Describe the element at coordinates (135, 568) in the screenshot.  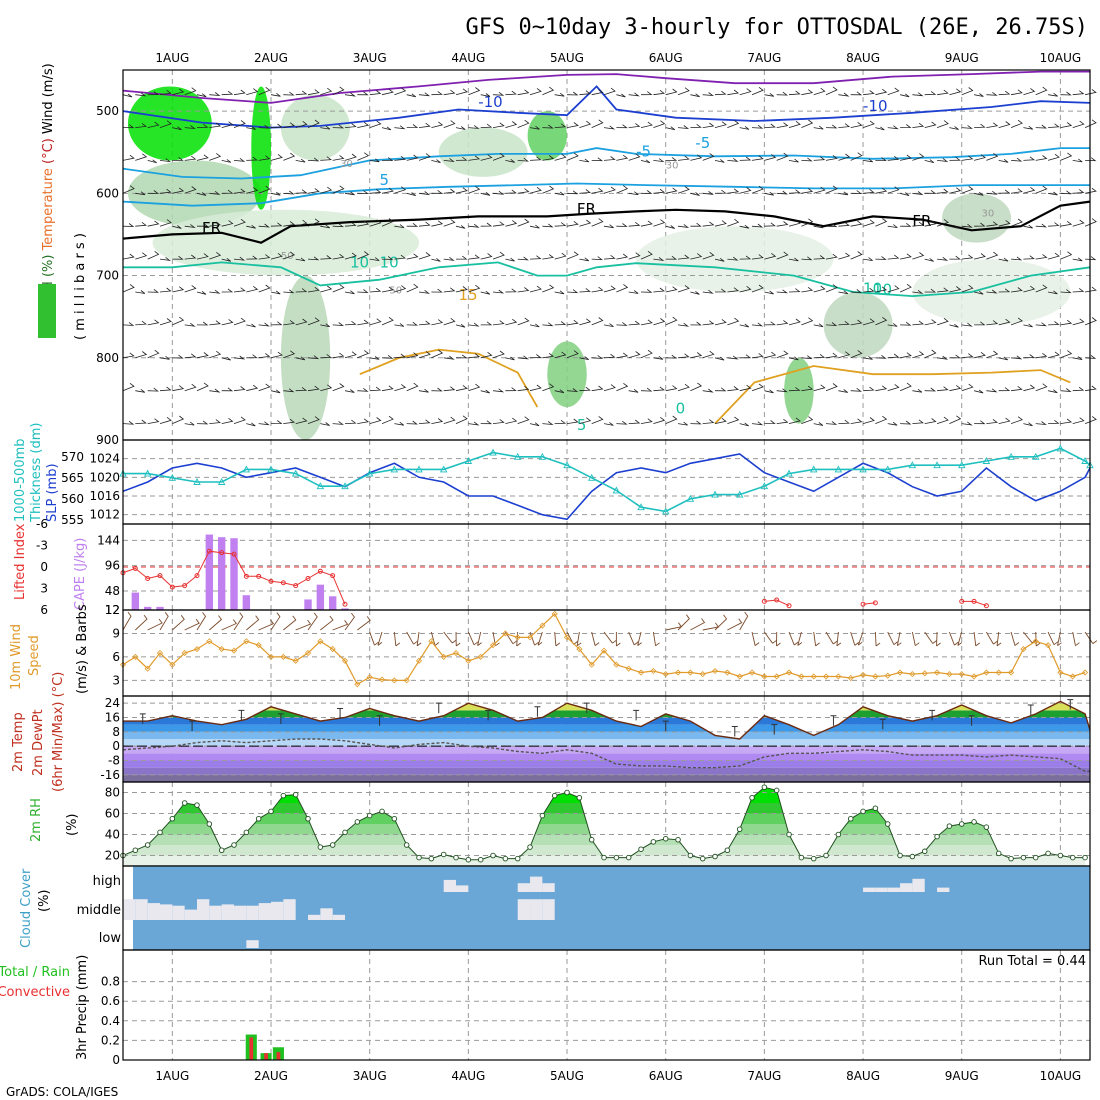
I see `li-point` at that location.